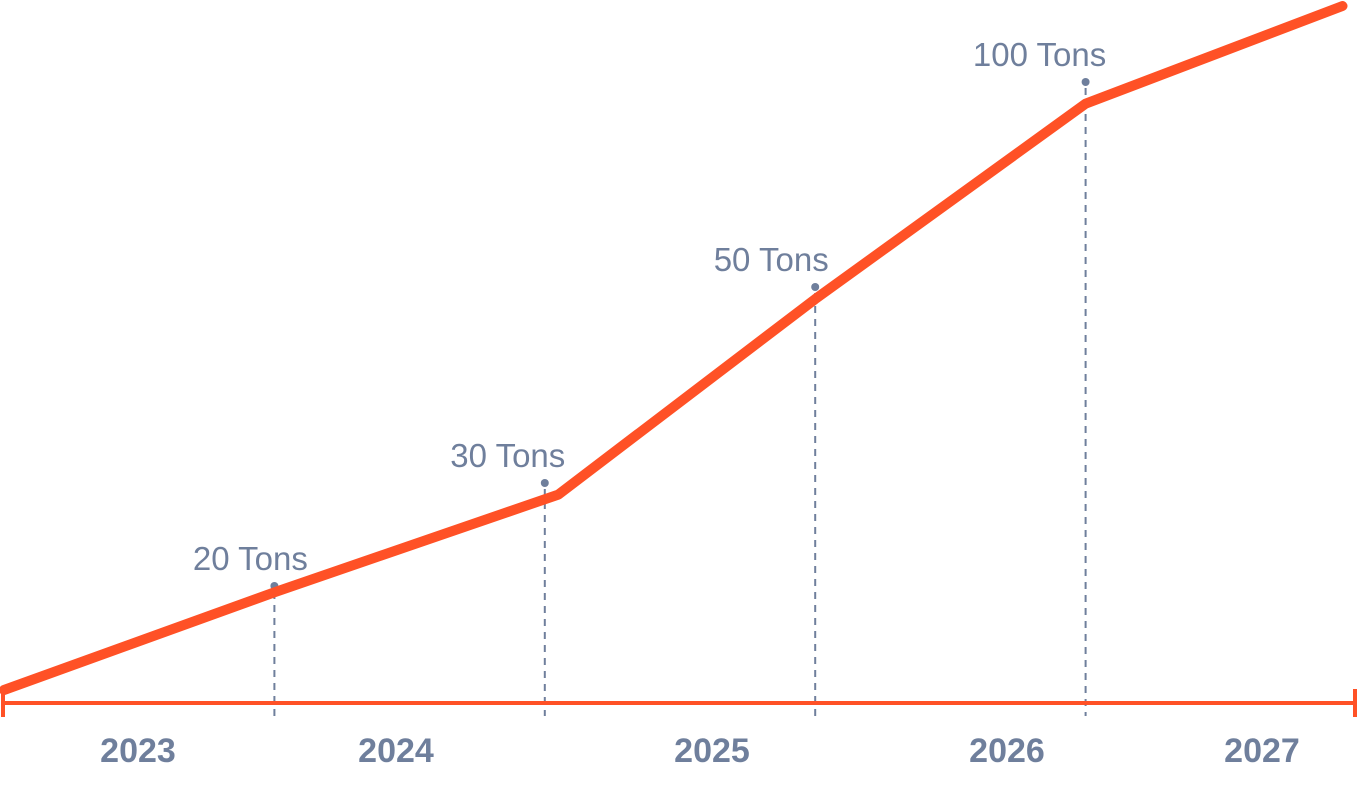  I want to click on annotation-label-2: 30 Tons, so click(507, 455).